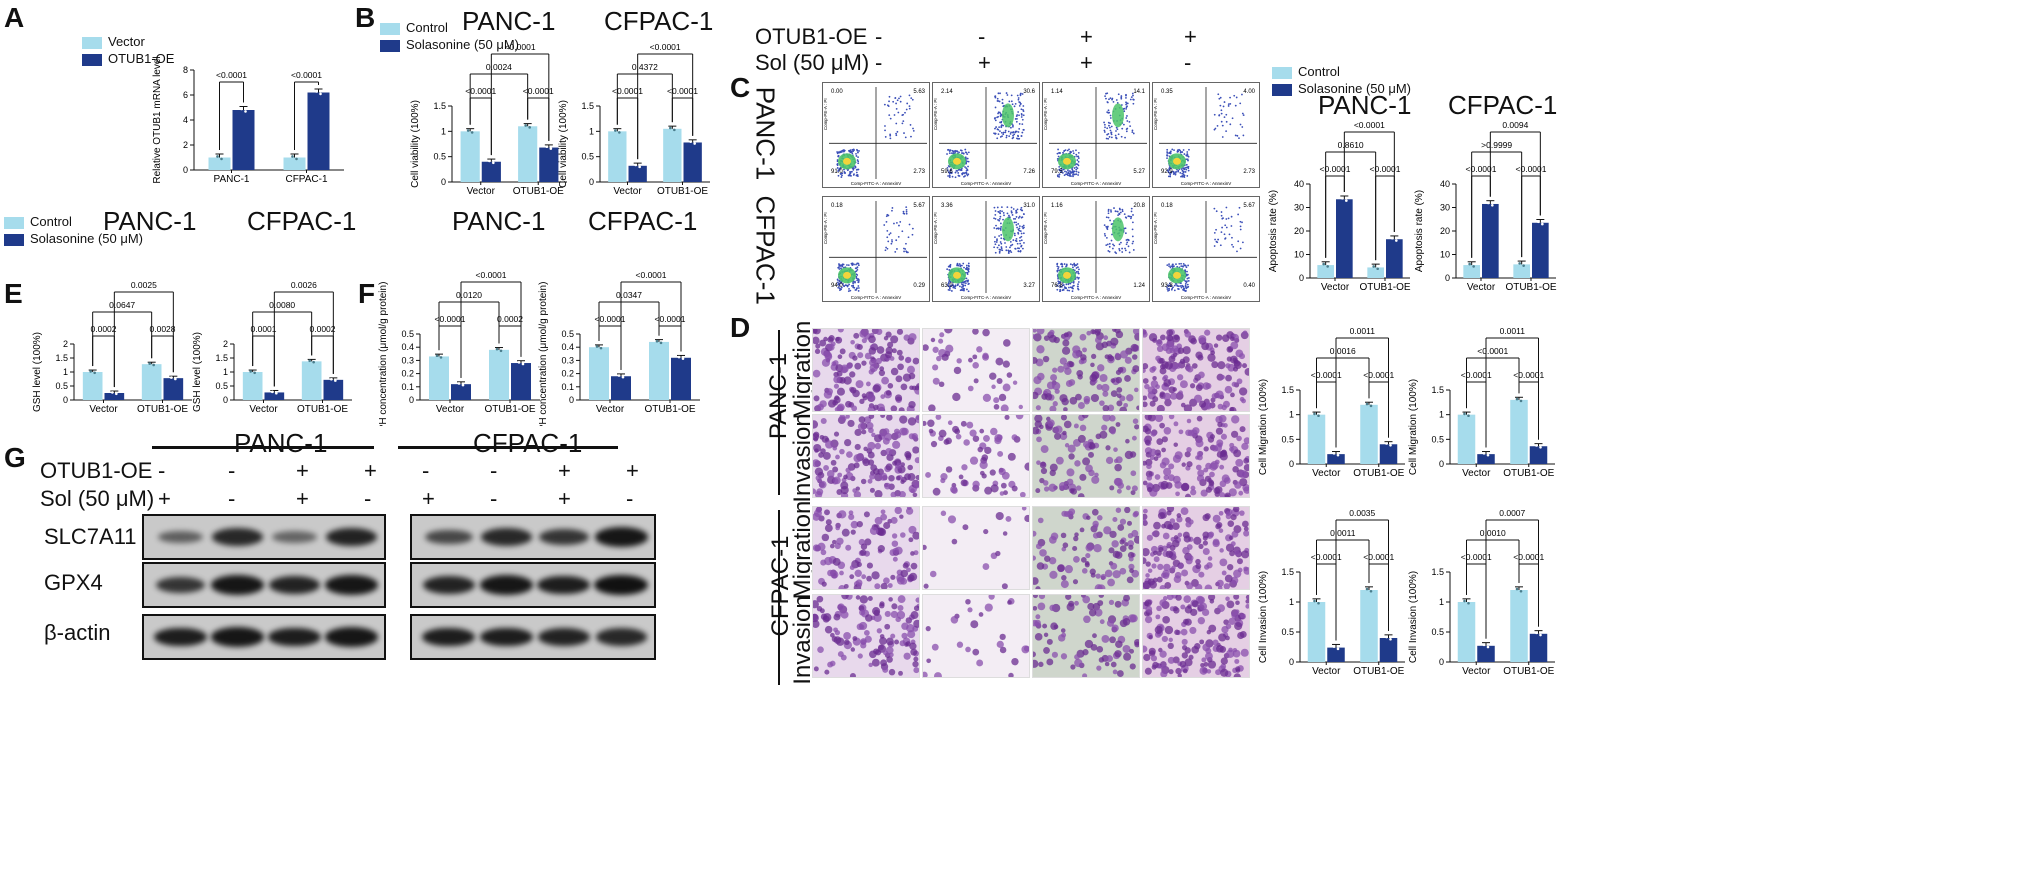  What do you see at coordinates (264, 637) in the screenshot?
I see `wb-membrane` at bounding box center [264, 637].